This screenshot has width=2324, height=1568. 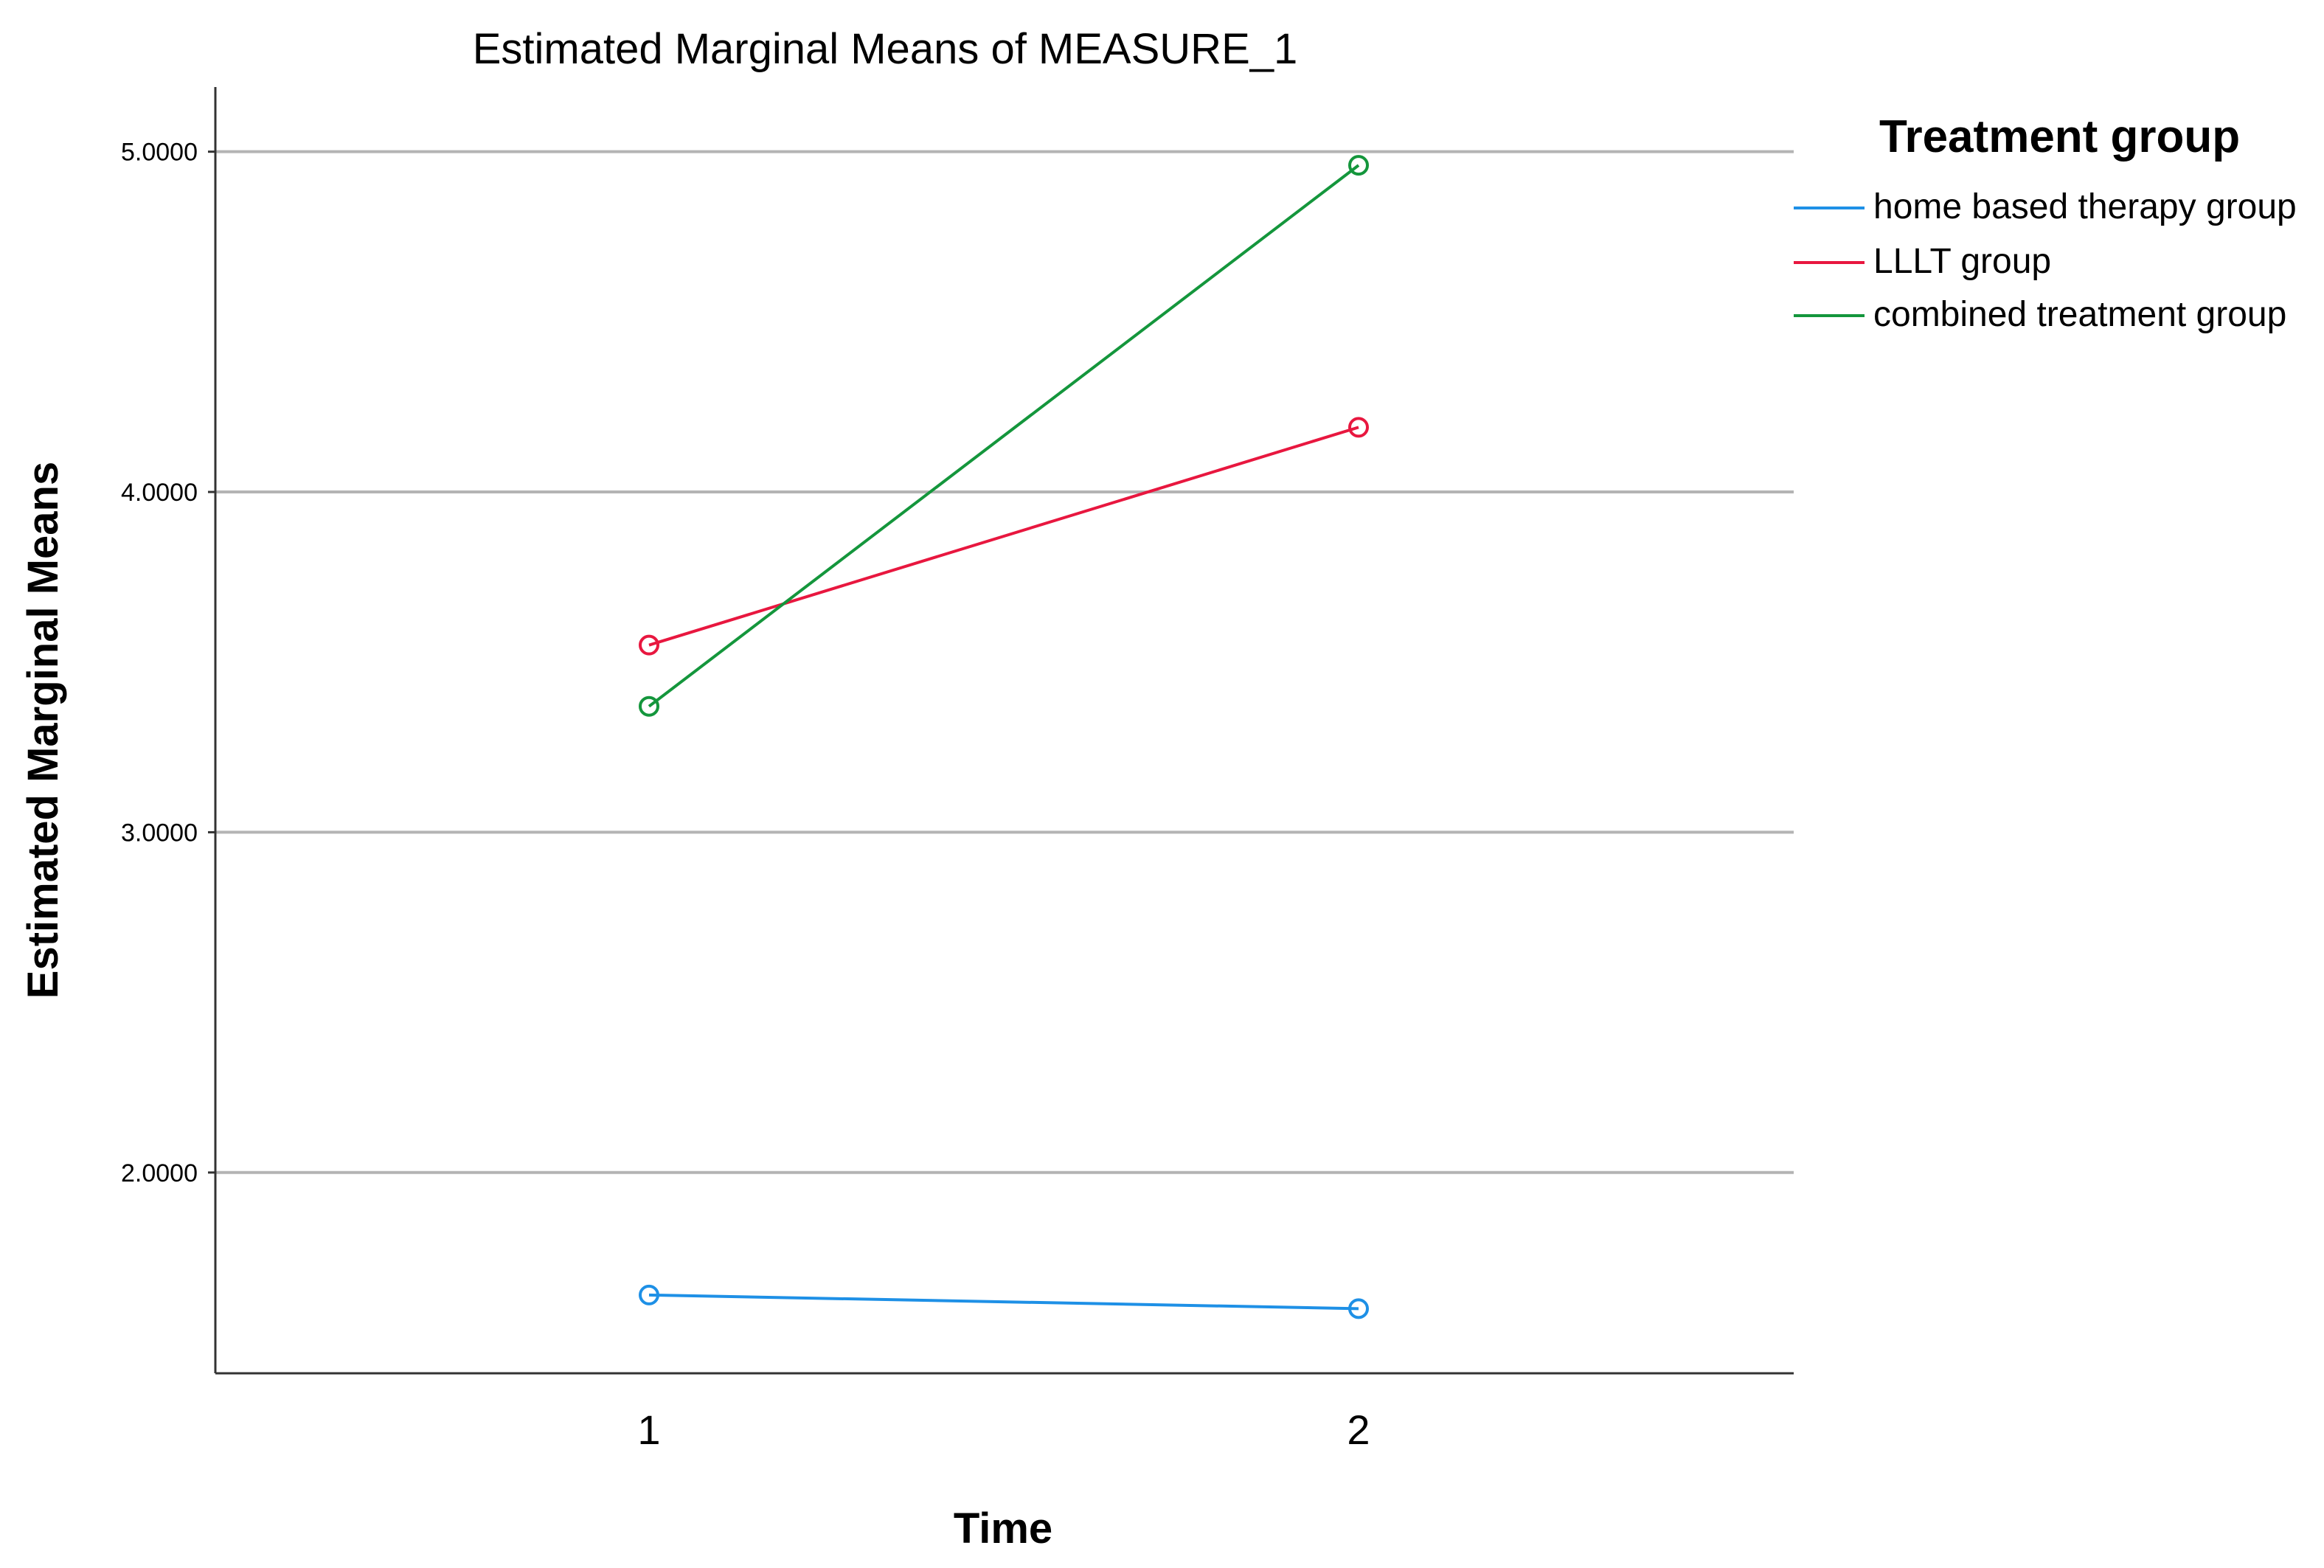 What do you see at coordinates (159, 493) in the screenshot?
I see `y-tick-label: 4.0000` at bounding box center [159, 493].